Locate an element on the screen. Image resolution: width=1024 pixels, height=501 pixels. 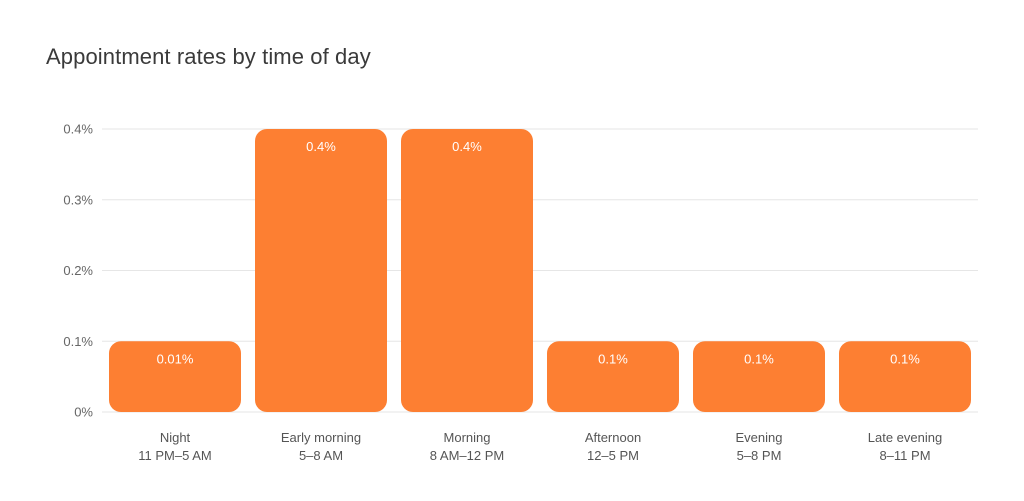
x-tick-label: Morning is located at coordinates (467, 437).